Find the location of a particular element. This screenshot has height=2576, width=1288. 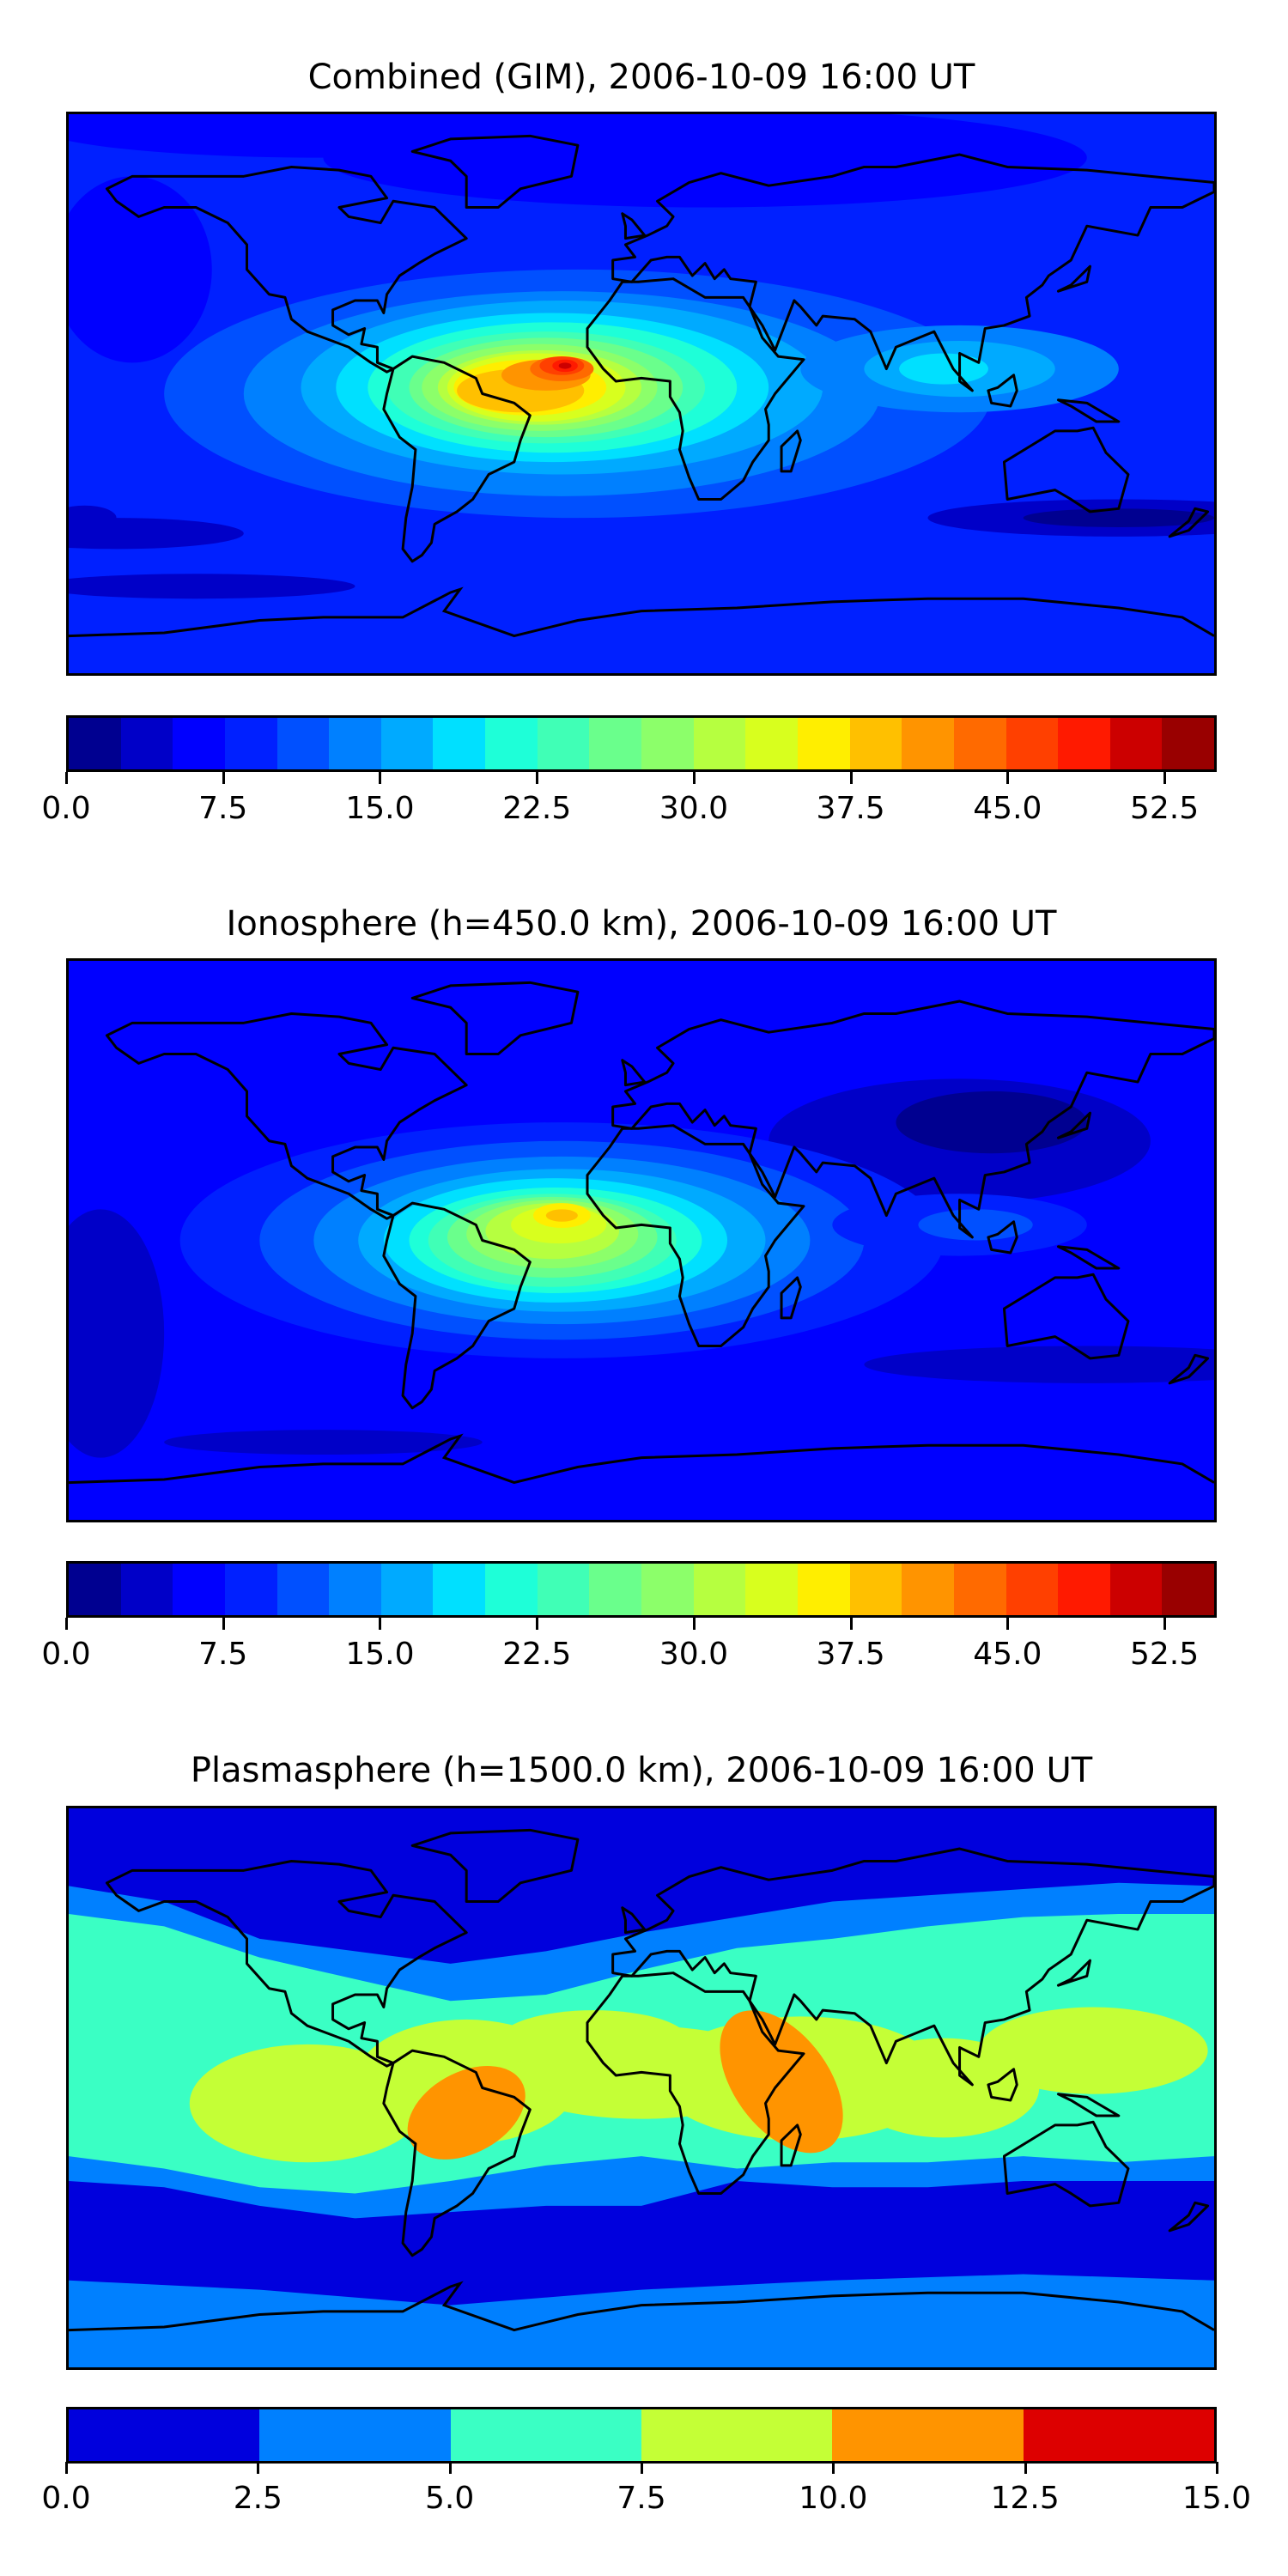

contour-band is located at coordinates (641, 1886).